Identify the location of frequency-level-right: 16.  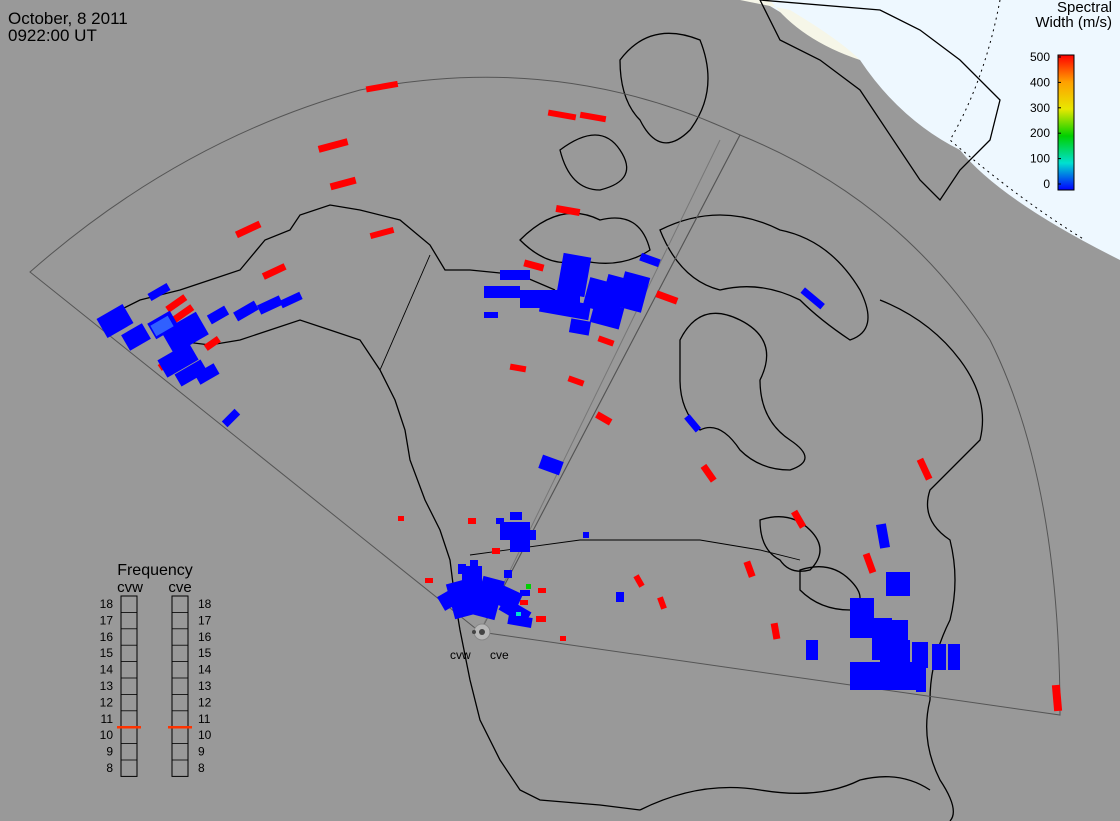
(205, 637).